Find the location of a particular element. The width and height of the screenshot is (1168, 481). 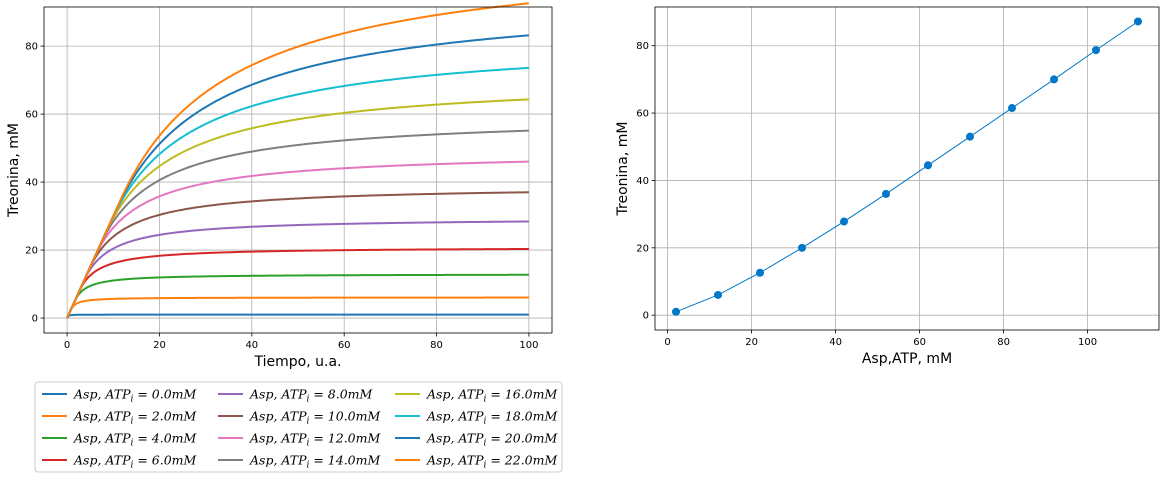

right-x-tick-label: 20 is located at coordinates (751, 342).